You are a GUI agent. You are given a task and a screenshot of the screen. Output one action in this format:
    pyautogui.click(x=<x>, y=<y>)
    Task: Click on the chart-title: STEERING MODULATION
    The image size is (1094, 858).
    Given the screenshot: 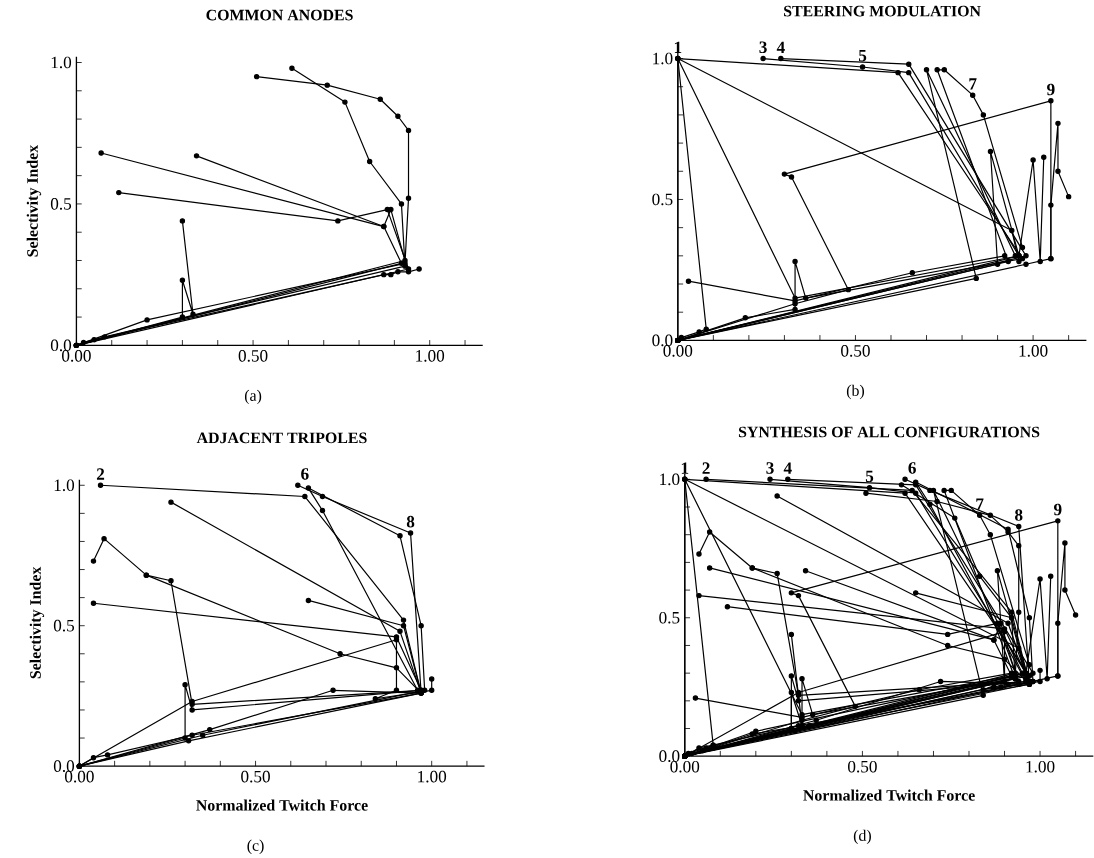 What is the action you would take?
    pyautogui.click(x=882, y=11)
    